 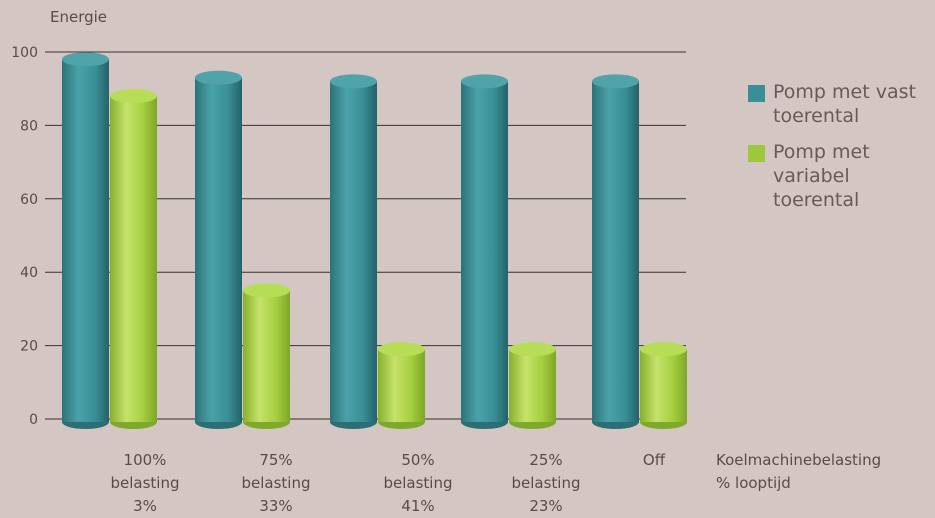 I want to click on y-tick-label: 80, so click(x=29, y=126).